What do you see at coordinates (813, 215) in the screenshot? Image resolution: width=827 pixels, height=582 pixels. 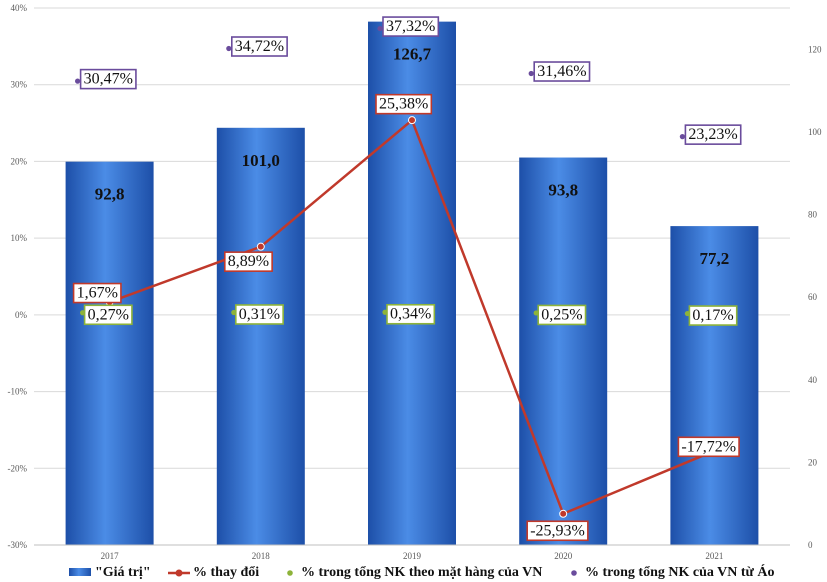 I see `right-tick-label: 80` at bounding box center [813, 215].